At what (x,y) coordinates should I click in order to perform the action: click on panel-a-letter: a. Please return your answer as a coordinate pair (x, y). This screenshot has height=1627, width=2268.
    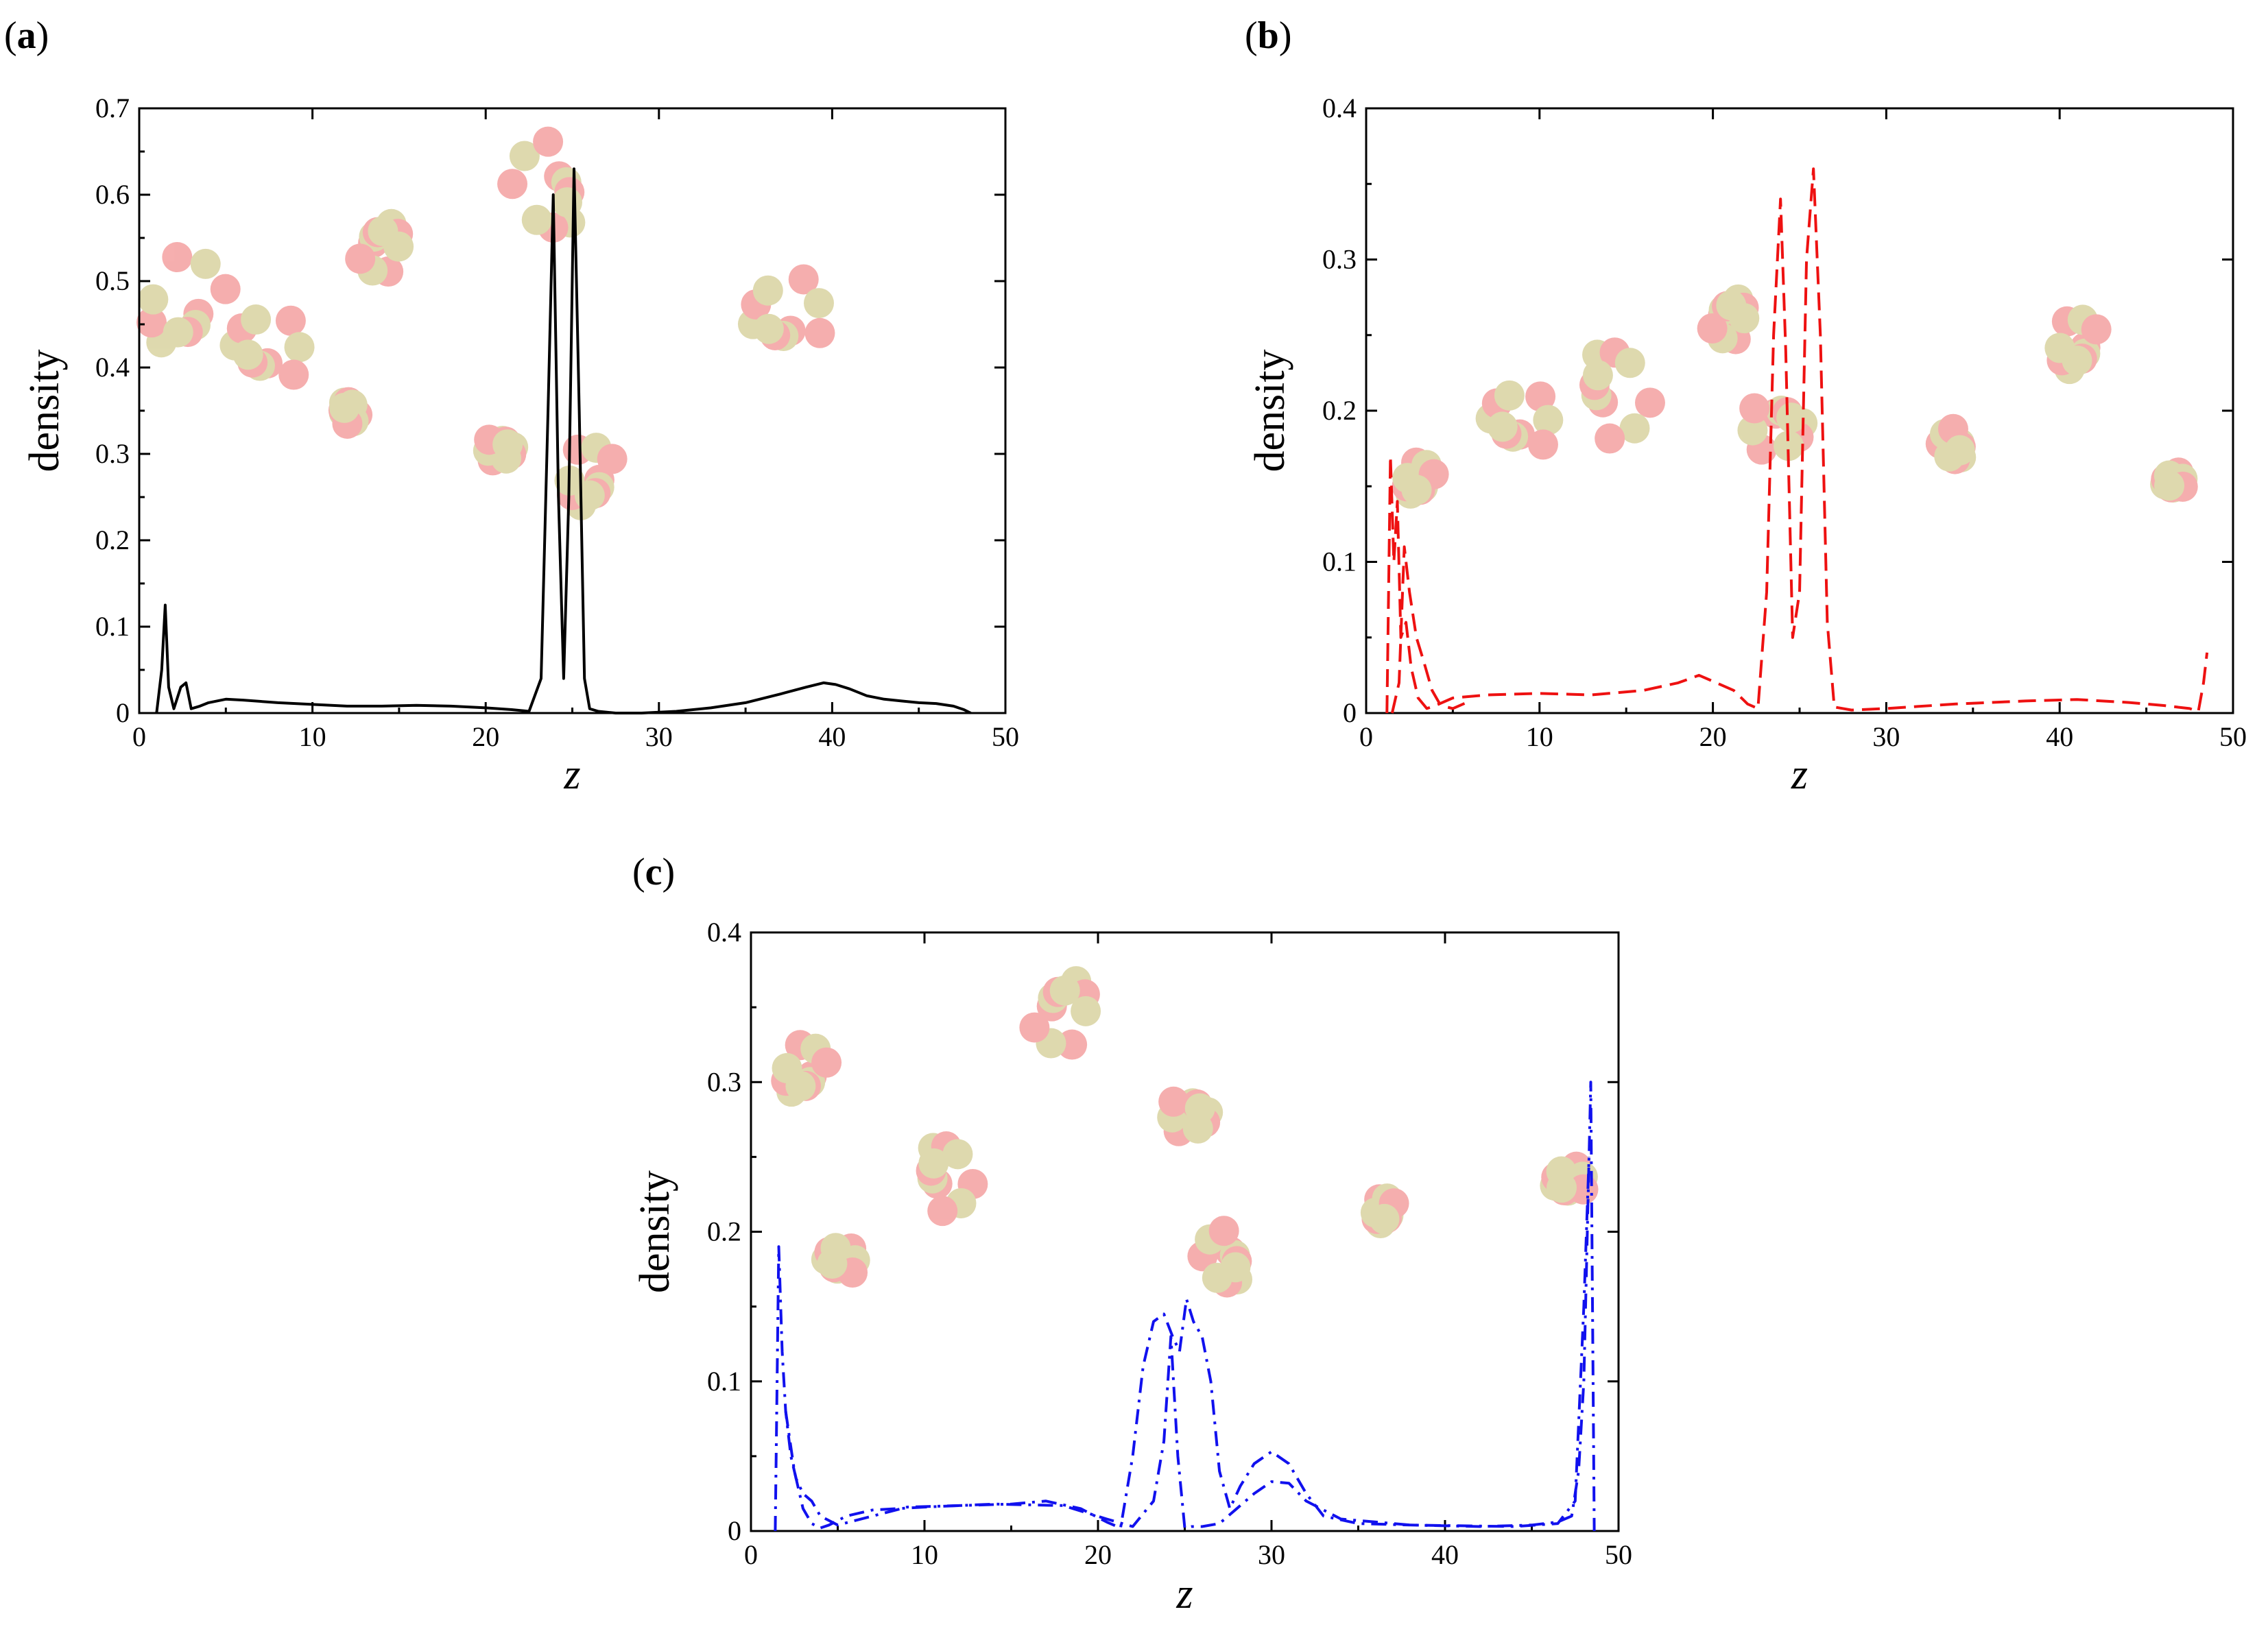
    Looking at the image, I should click on (26, 35).